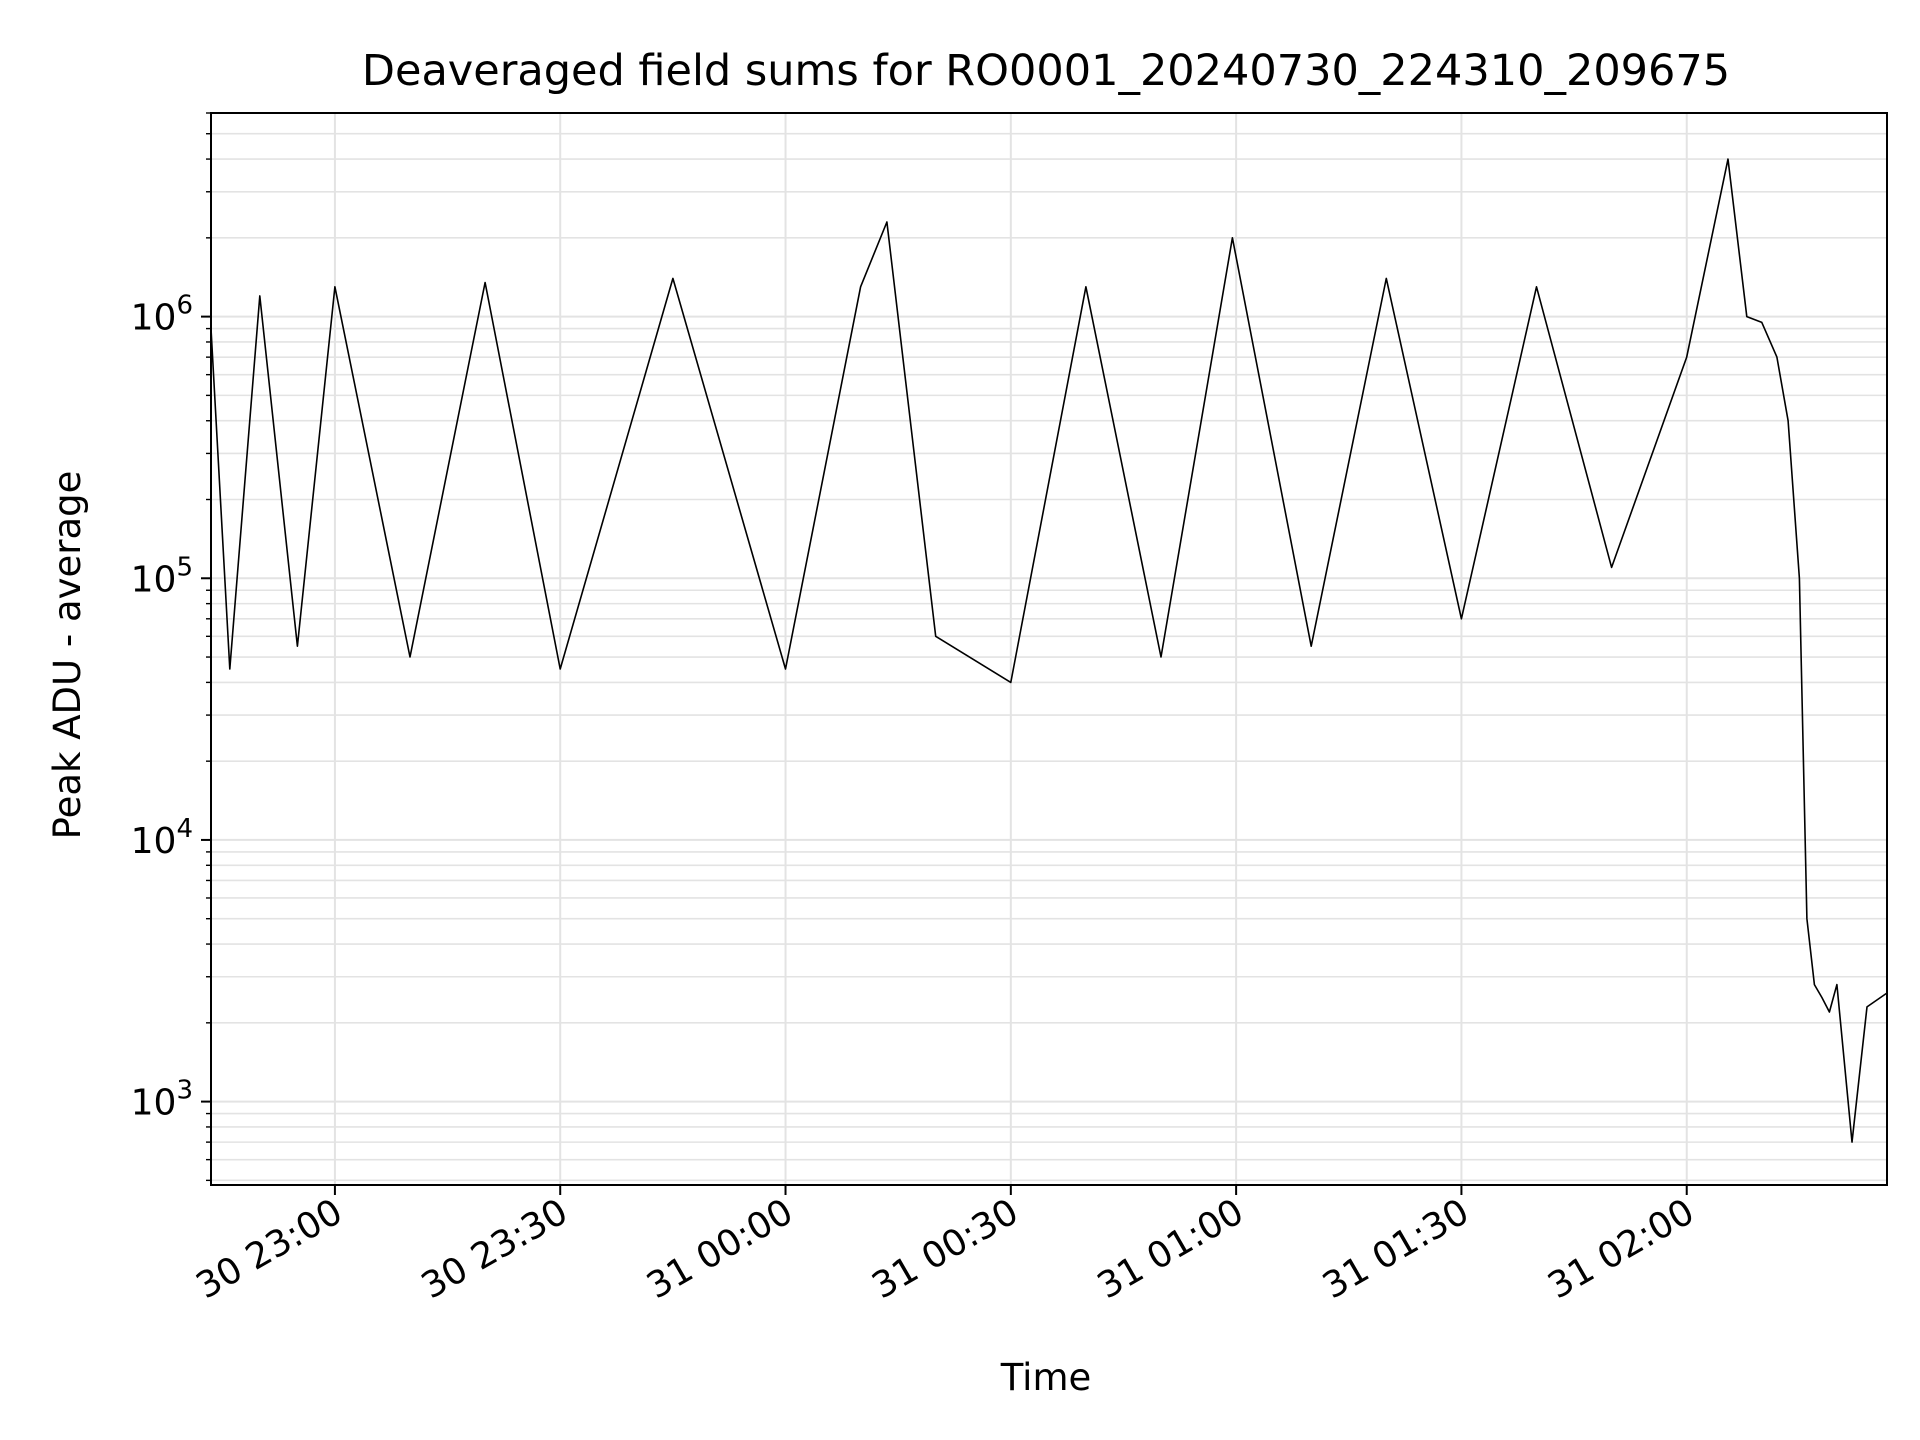  I want to click on y-tick-label: 10⁴, so click(162, 838).